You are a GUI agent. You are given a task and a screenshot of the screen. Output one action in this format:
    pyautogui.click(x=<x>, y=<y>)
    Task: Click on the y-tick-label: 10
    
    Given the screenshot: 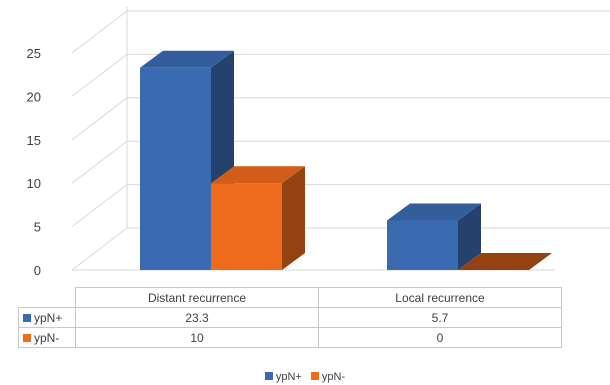 What is the action you would take?
    pyautogui.click(x=34, y=183)
    